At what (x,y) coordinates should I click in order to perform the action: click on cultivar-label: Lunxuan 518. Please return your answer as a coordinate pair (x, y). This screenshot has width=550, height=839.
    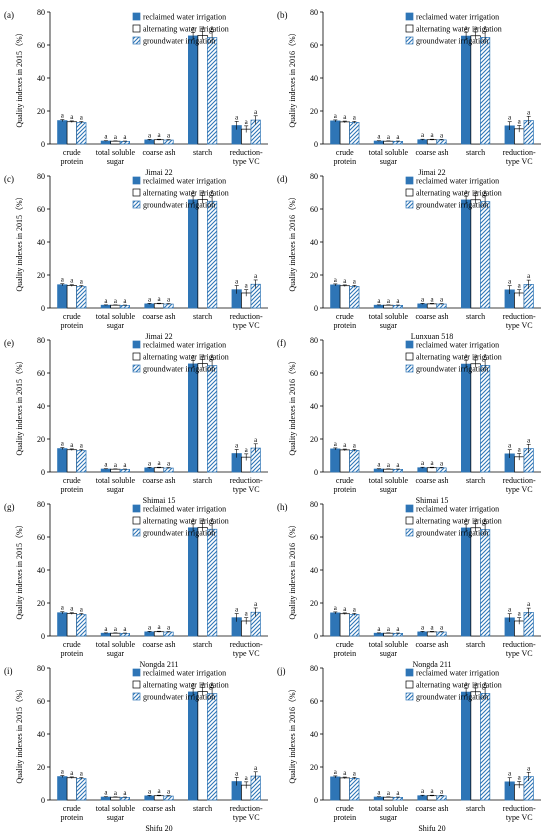
    Looking at the image, I should click on (432, 336).